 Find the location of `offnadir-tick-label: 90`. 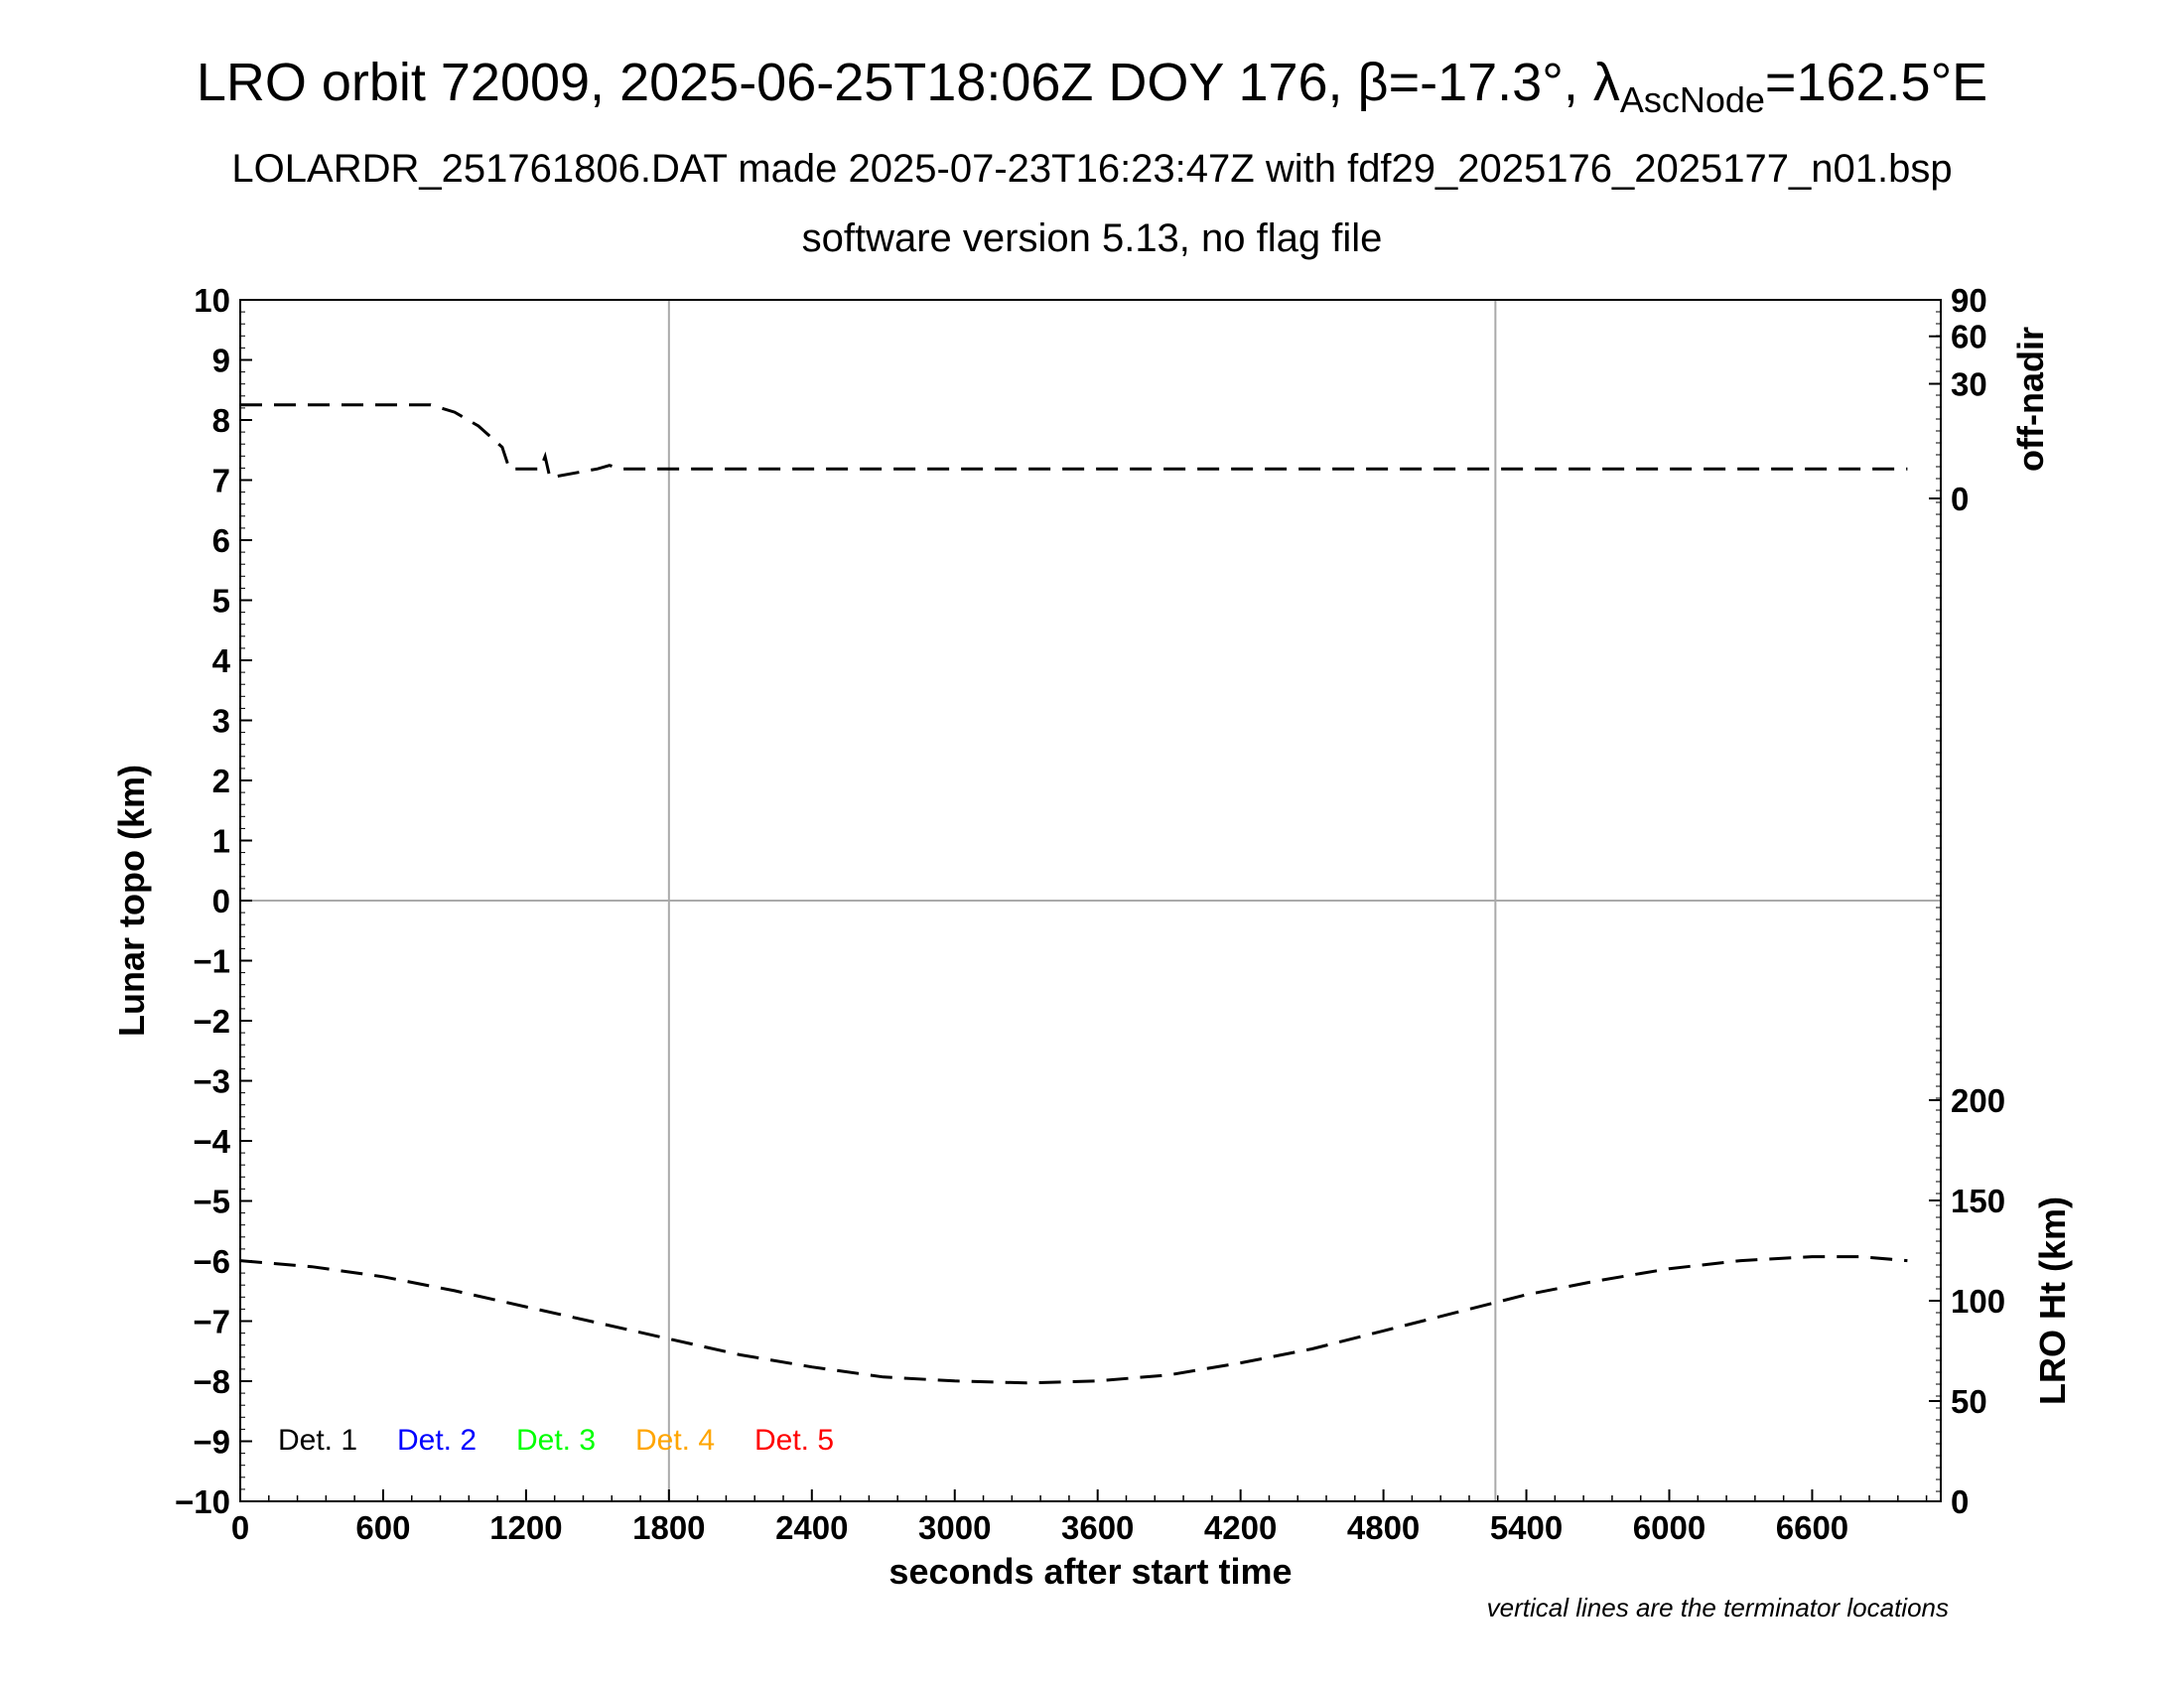

offnadir-tick-label: 90 is located at coordinates (1969, 300).